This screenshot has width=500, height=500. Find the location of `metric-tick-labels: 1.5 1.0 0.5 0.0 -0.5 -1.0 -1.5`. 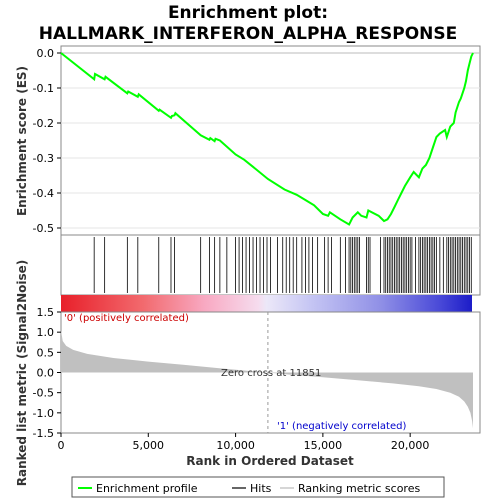

metric-tick-labels: 1.5 1.0 0.5 0.0 -0.5 -1.0 -1.5 is located at coordinates (47, 373).